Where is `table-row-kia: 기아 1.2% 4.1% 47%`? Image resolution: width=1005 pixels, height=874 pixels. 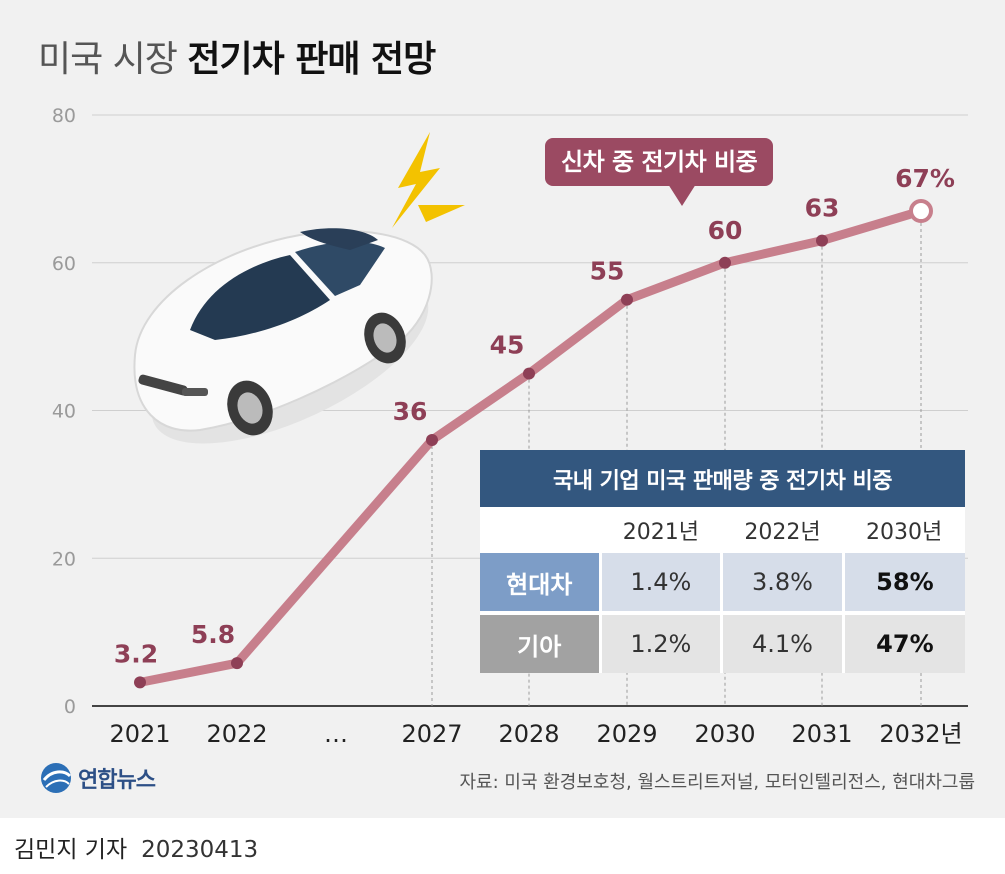
table-row-kia: 기아 1.2% 4.1% 47% is located at coordinates (722, 644).